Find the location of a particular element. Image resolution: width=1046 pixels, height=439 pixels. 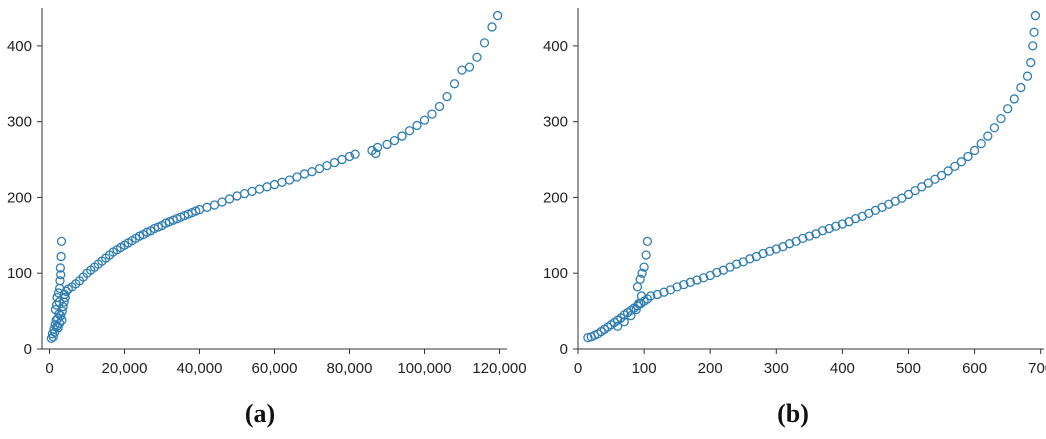

panel-a-label: (a) is located at coordinates (260, 413).